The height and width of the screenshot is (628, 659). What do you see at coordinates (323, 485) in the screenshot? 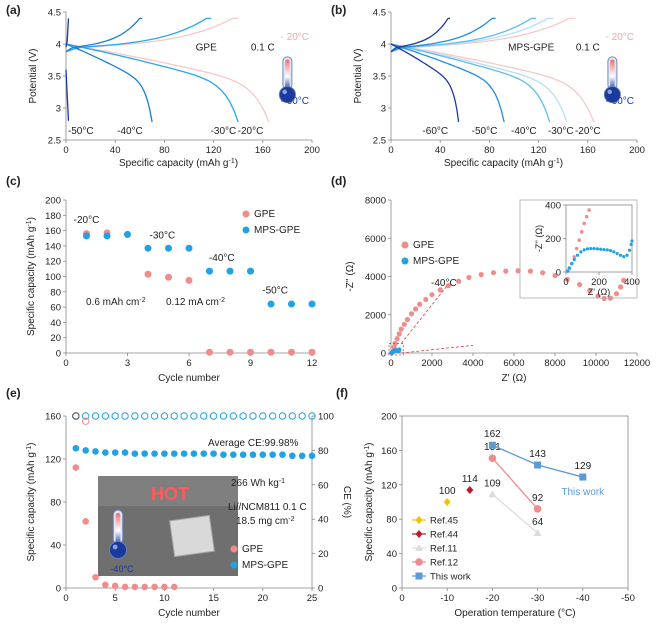
I see `y2-tick-label: 60` at bounding box center [323, 485].